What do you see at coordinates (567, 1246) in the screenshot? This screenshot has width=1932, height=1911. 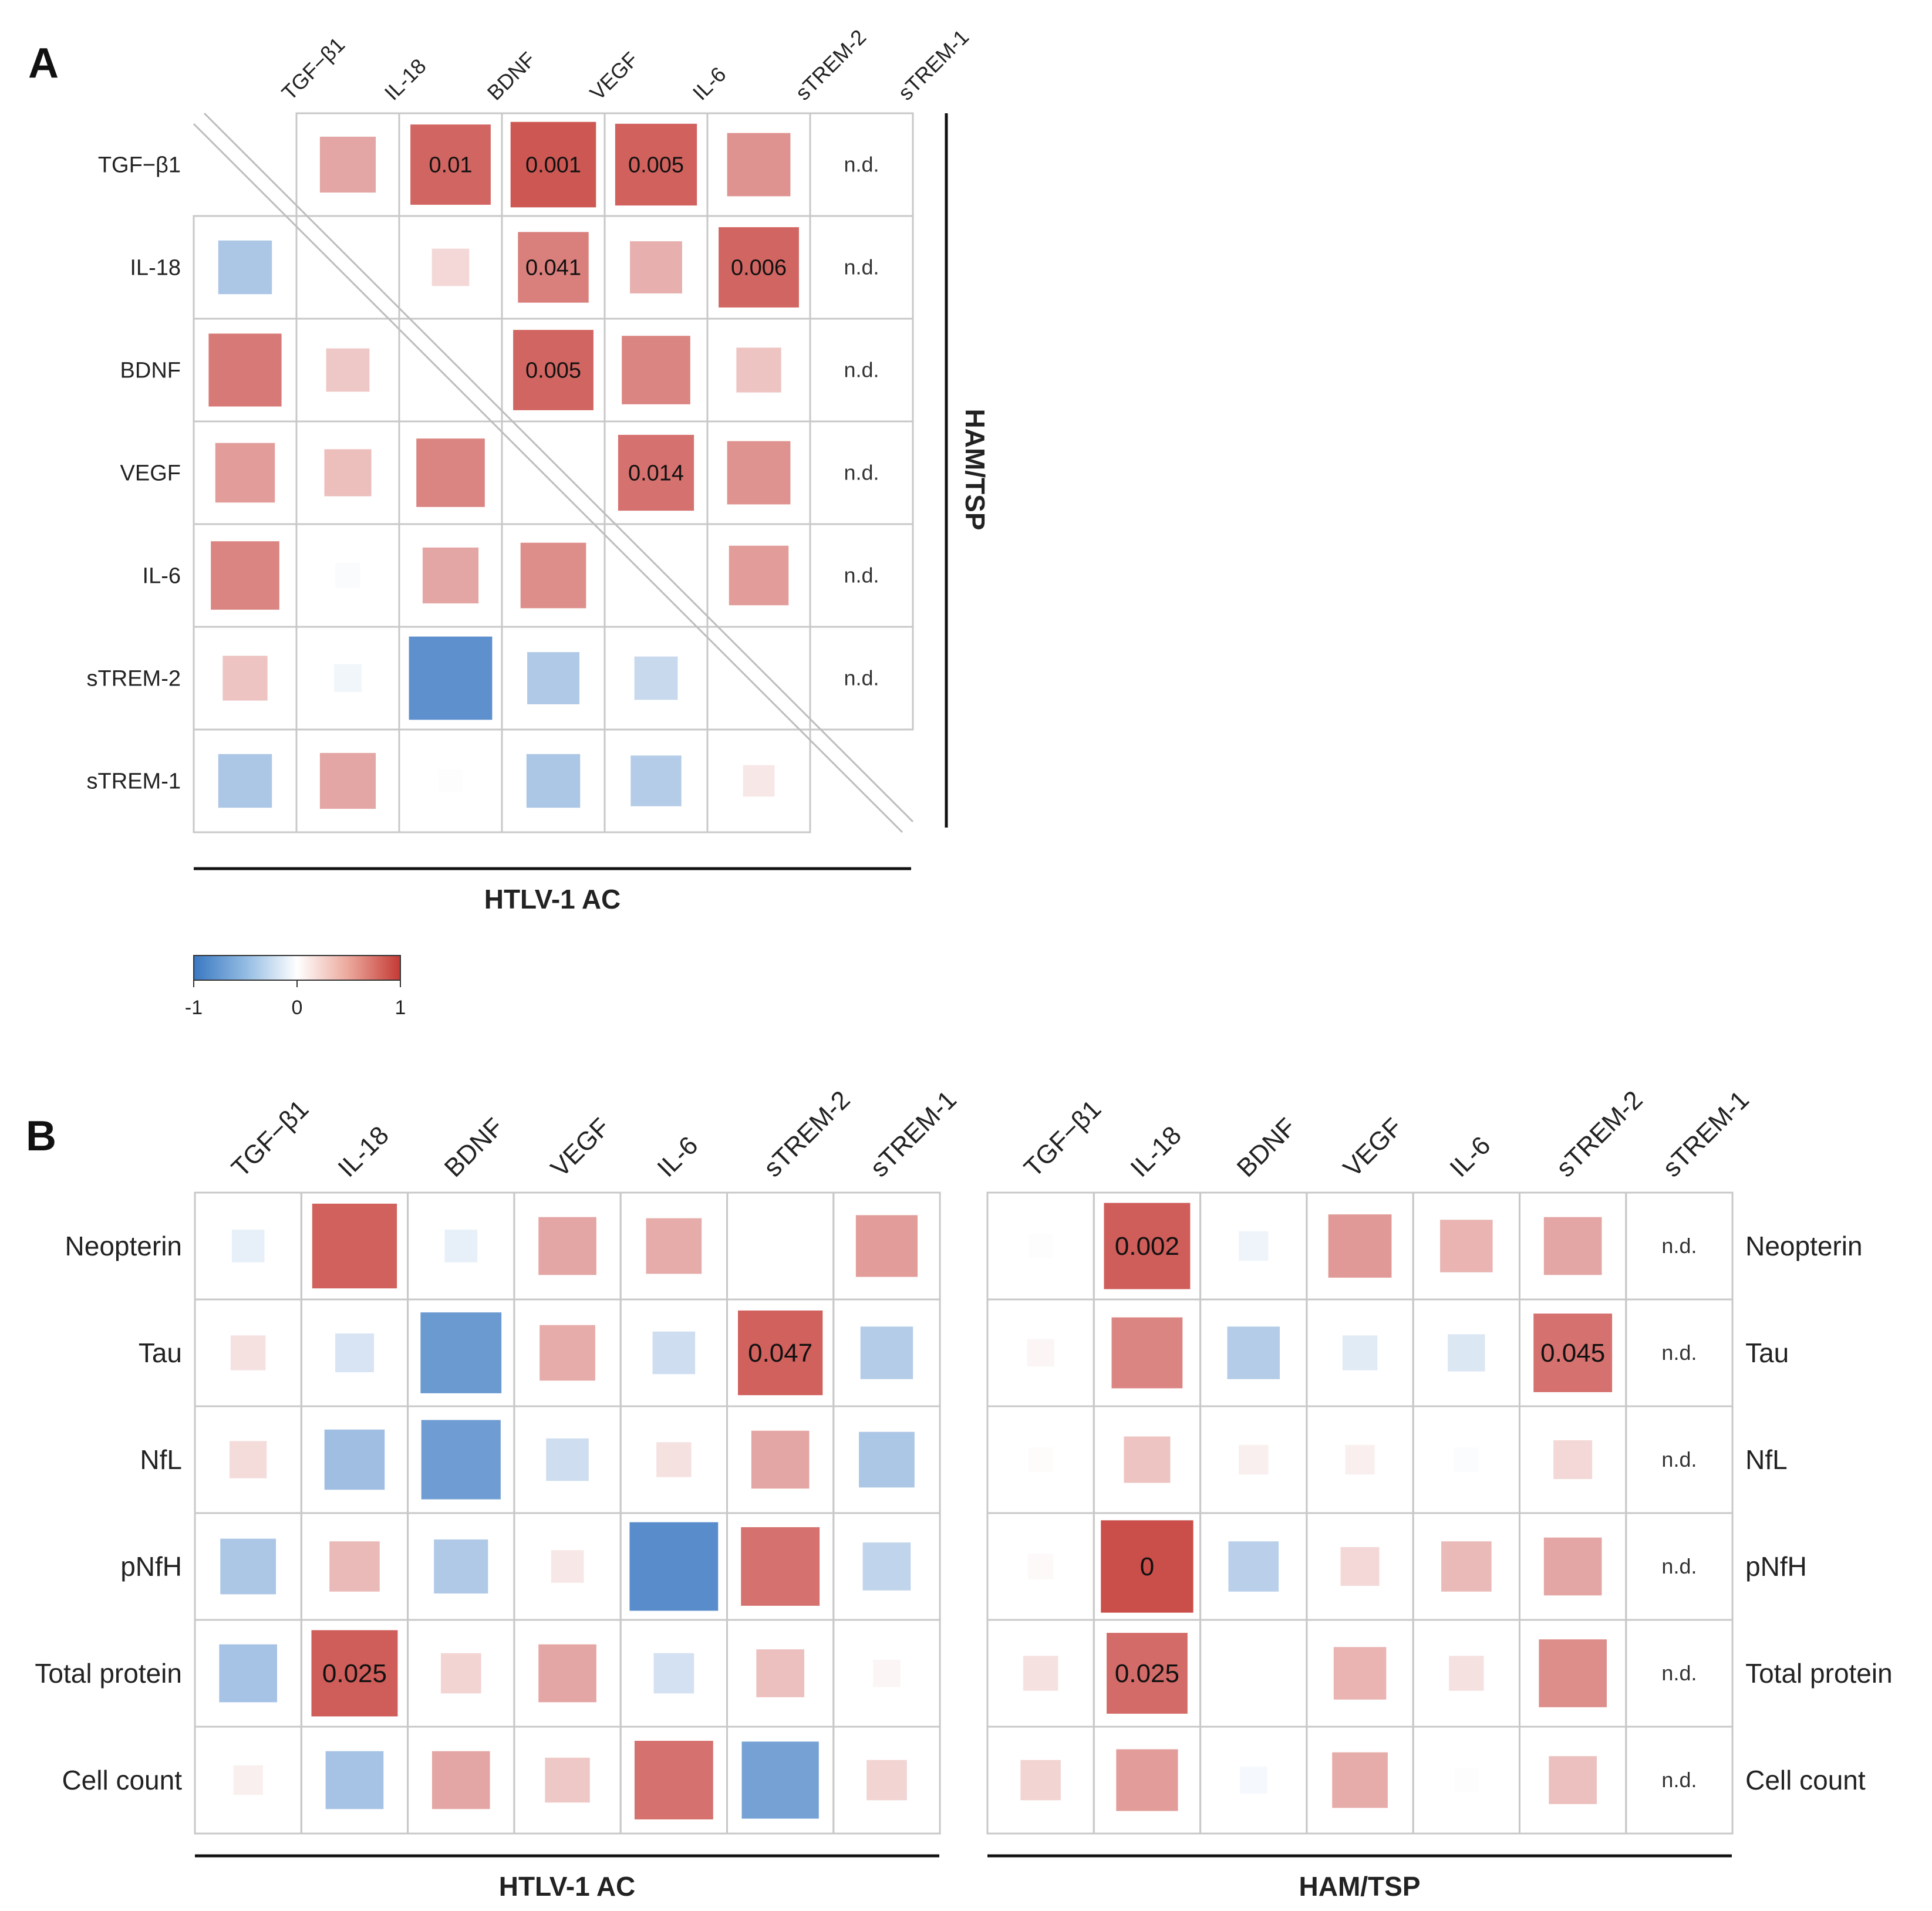 I see `panel-b-htlv-cell-neopterin-vegf` at bounding box center [567, 1246].